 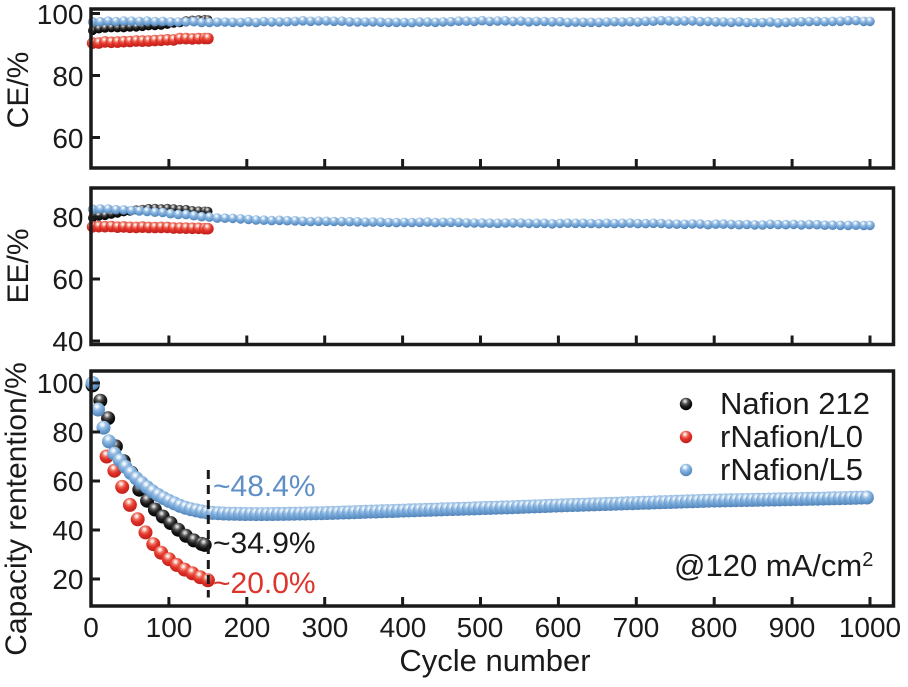 I want to click on svg-text: ~34.9%, so click(x=264, y=543).